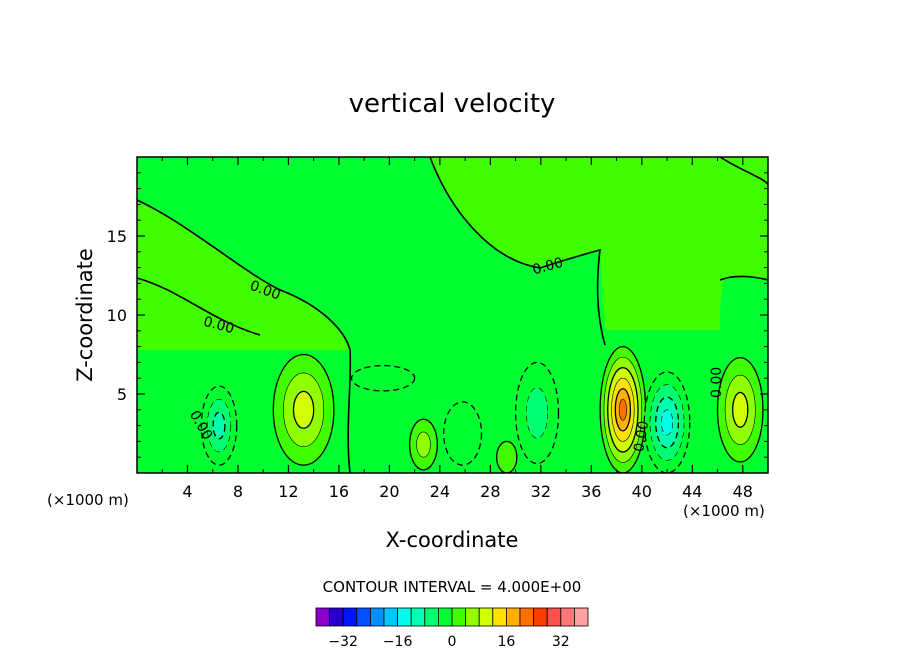 This screenshot has width=904, height=654. I want to click on upper-right-region, so click(599, 243).